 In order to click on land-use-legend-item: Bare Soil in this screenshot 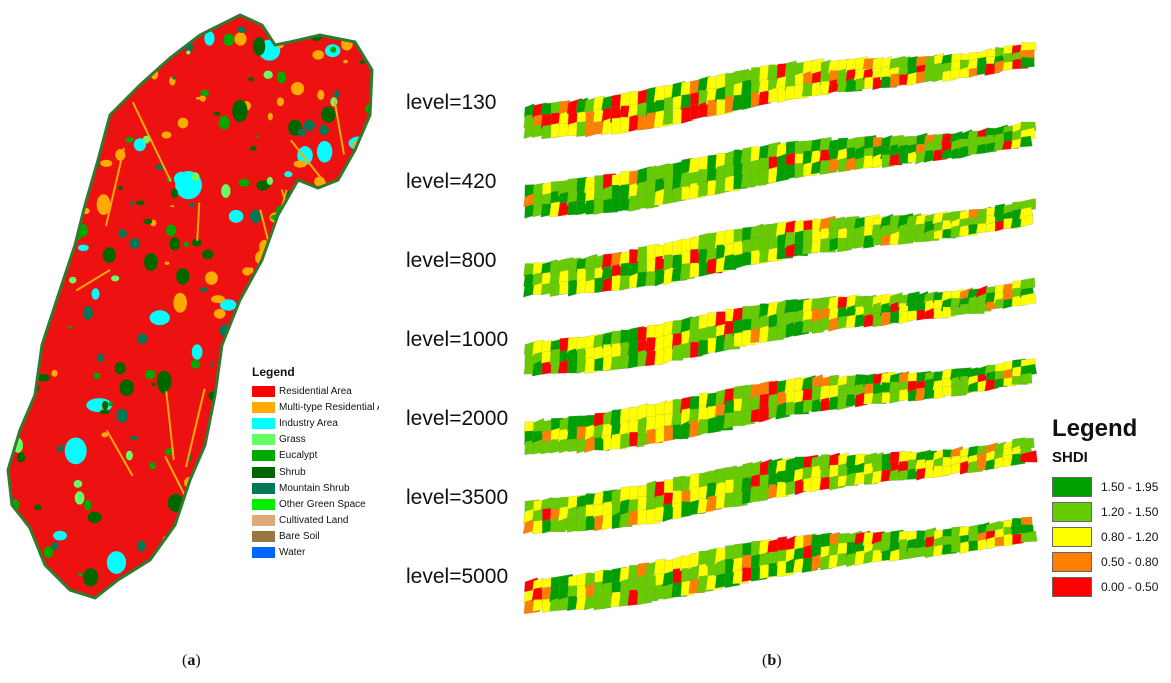, I will do `click(317, 537)`.